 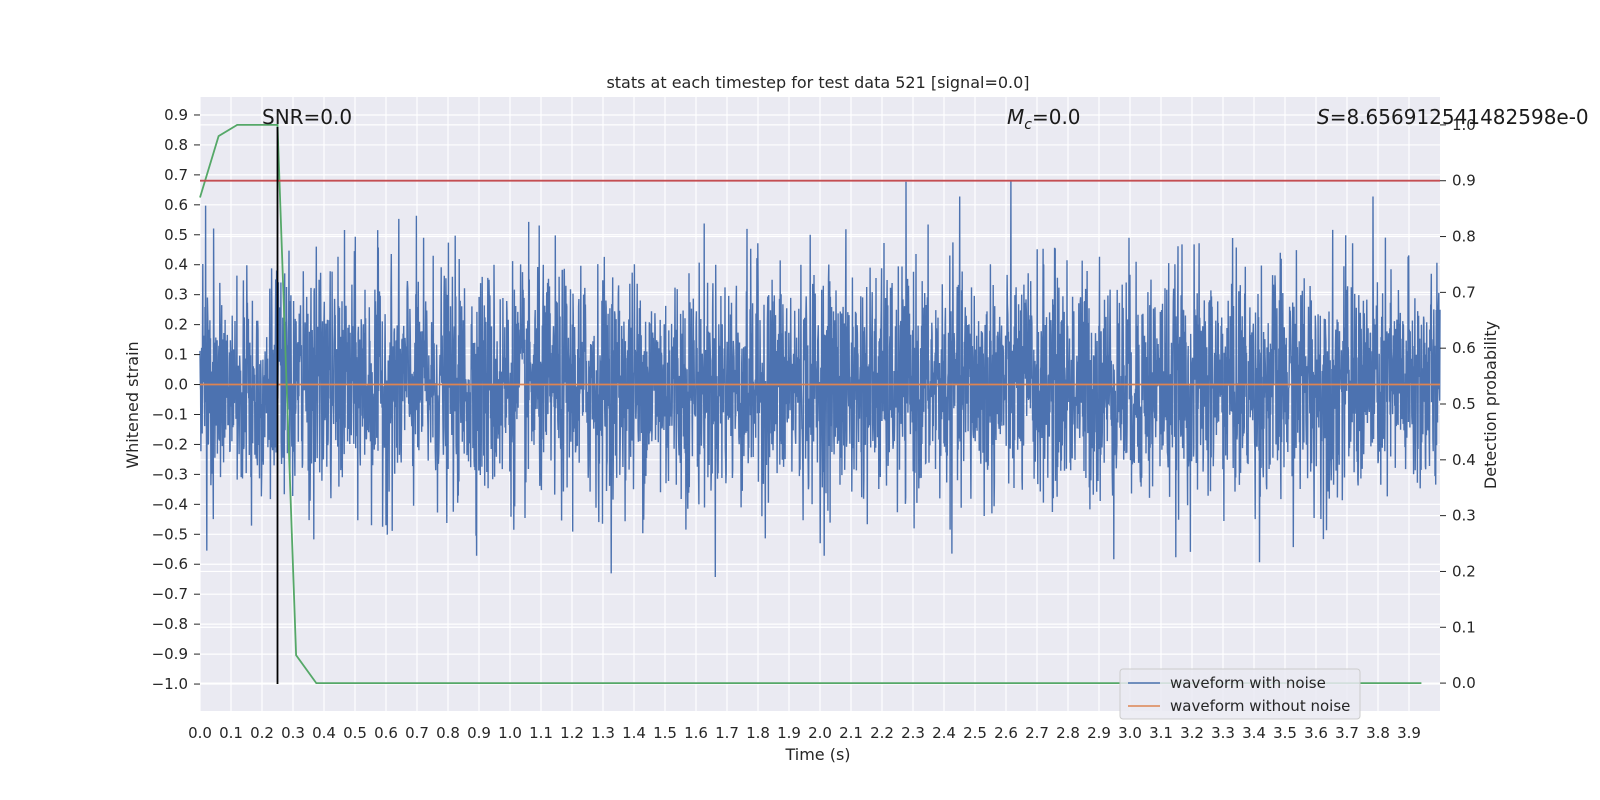 I want to click on x-tick-label: 2.2, so click(x=882, y=733).